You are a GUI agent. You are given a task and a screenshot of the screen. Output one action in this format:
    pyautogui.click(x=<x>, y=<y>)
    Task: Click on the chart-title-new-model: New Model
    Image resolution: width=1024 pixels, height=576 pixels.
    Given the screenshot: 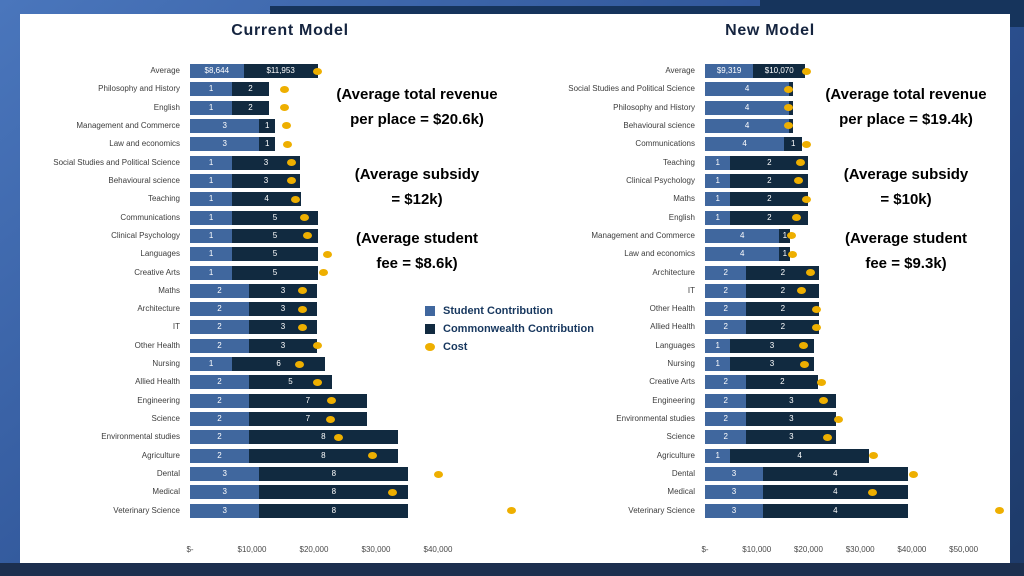 What is the action you would take?
    pyautogui.click(x=770, y=30)
    